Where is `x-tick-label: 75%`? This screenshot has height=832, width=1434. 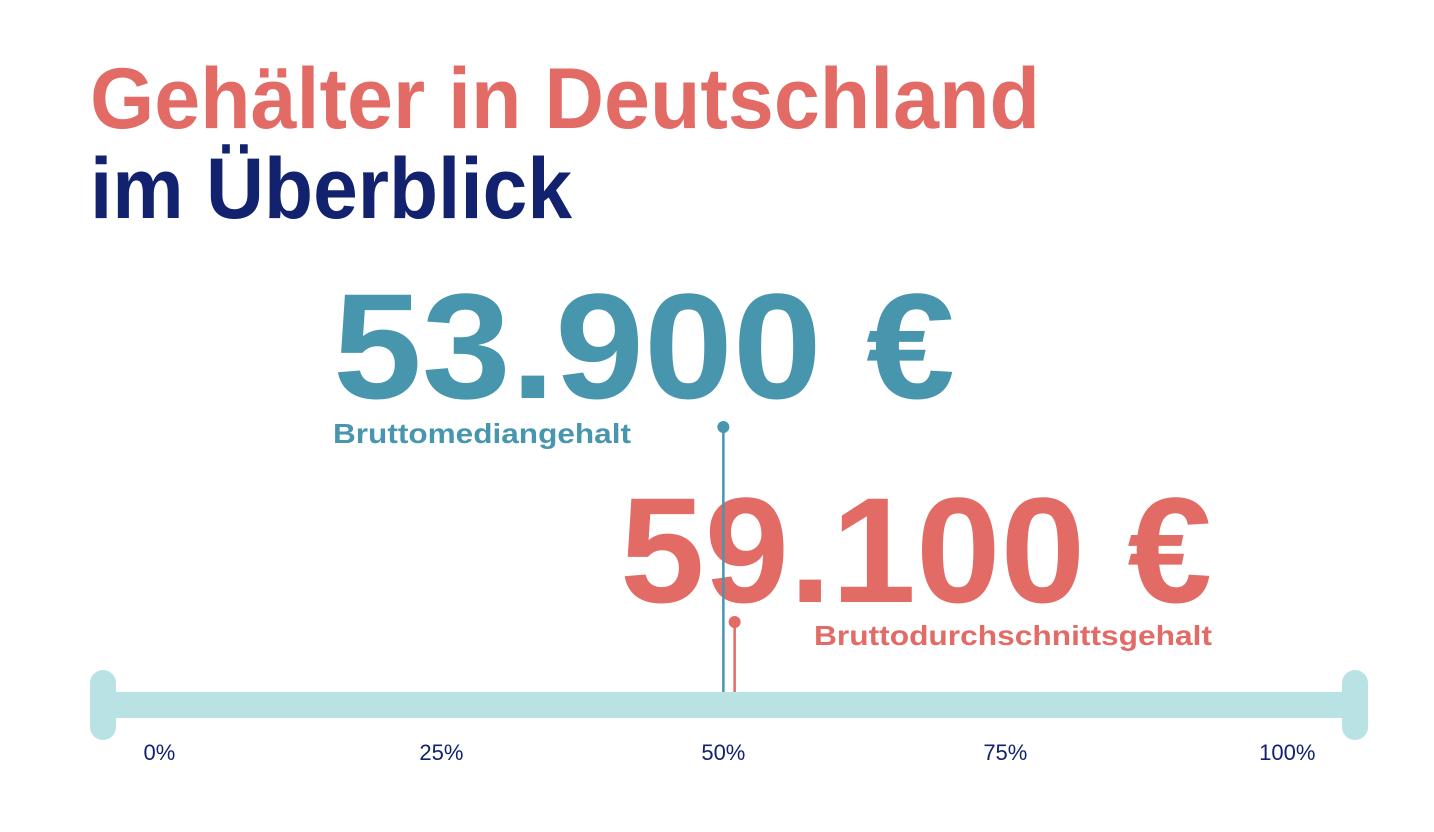
x-tick-label: 75% is located at coordinates (1005, 752).